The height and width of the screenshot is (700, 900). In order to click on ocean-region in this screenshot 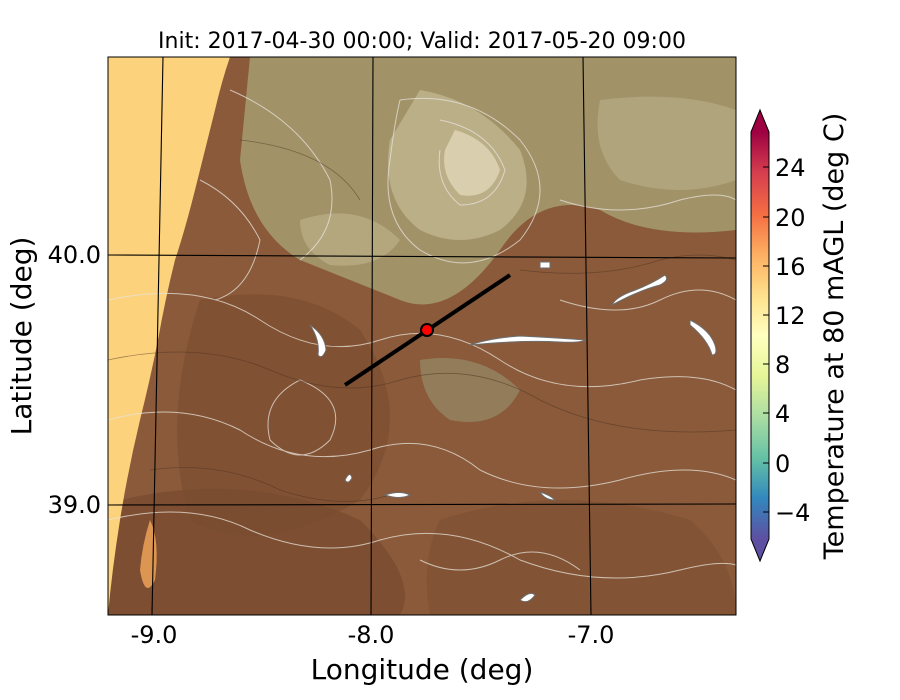, I will do `click(169, 336)`.